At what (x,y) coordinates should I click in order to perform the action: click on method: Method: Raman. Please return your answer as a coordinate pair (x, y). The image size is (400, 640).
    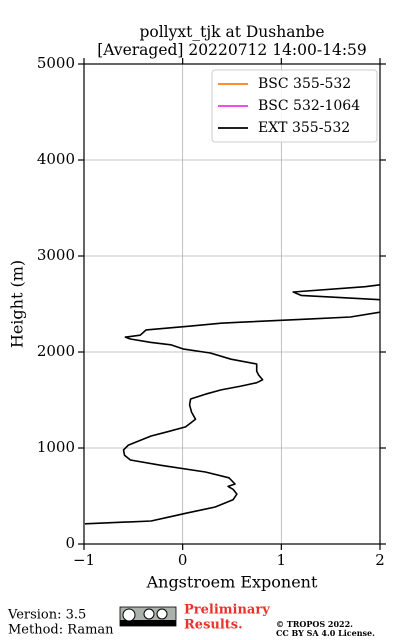
    Looking at the image, I should click on (61, 630).